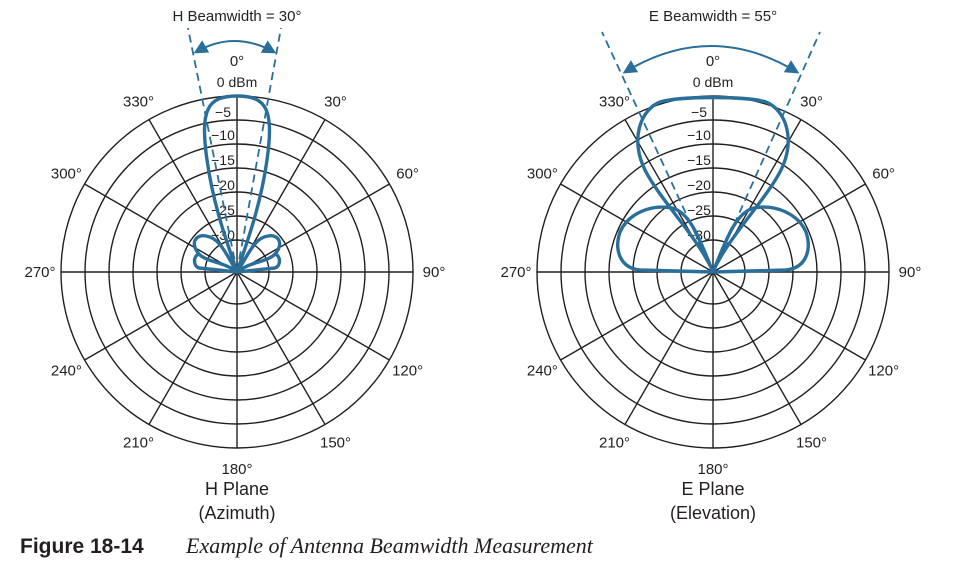 Image resolution: width=955 pixels, height=566 pixels. I want to click on h-angle-label-120: 120°, so click(407, 371).